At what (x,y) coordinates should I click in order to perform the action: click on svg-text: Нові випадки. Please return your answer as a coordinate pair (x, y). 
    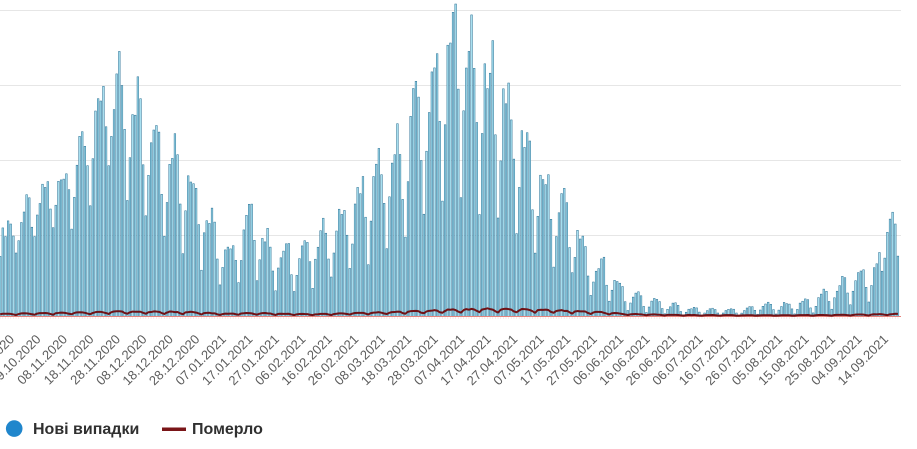
    Looking at the image, I should click on (86, 429).